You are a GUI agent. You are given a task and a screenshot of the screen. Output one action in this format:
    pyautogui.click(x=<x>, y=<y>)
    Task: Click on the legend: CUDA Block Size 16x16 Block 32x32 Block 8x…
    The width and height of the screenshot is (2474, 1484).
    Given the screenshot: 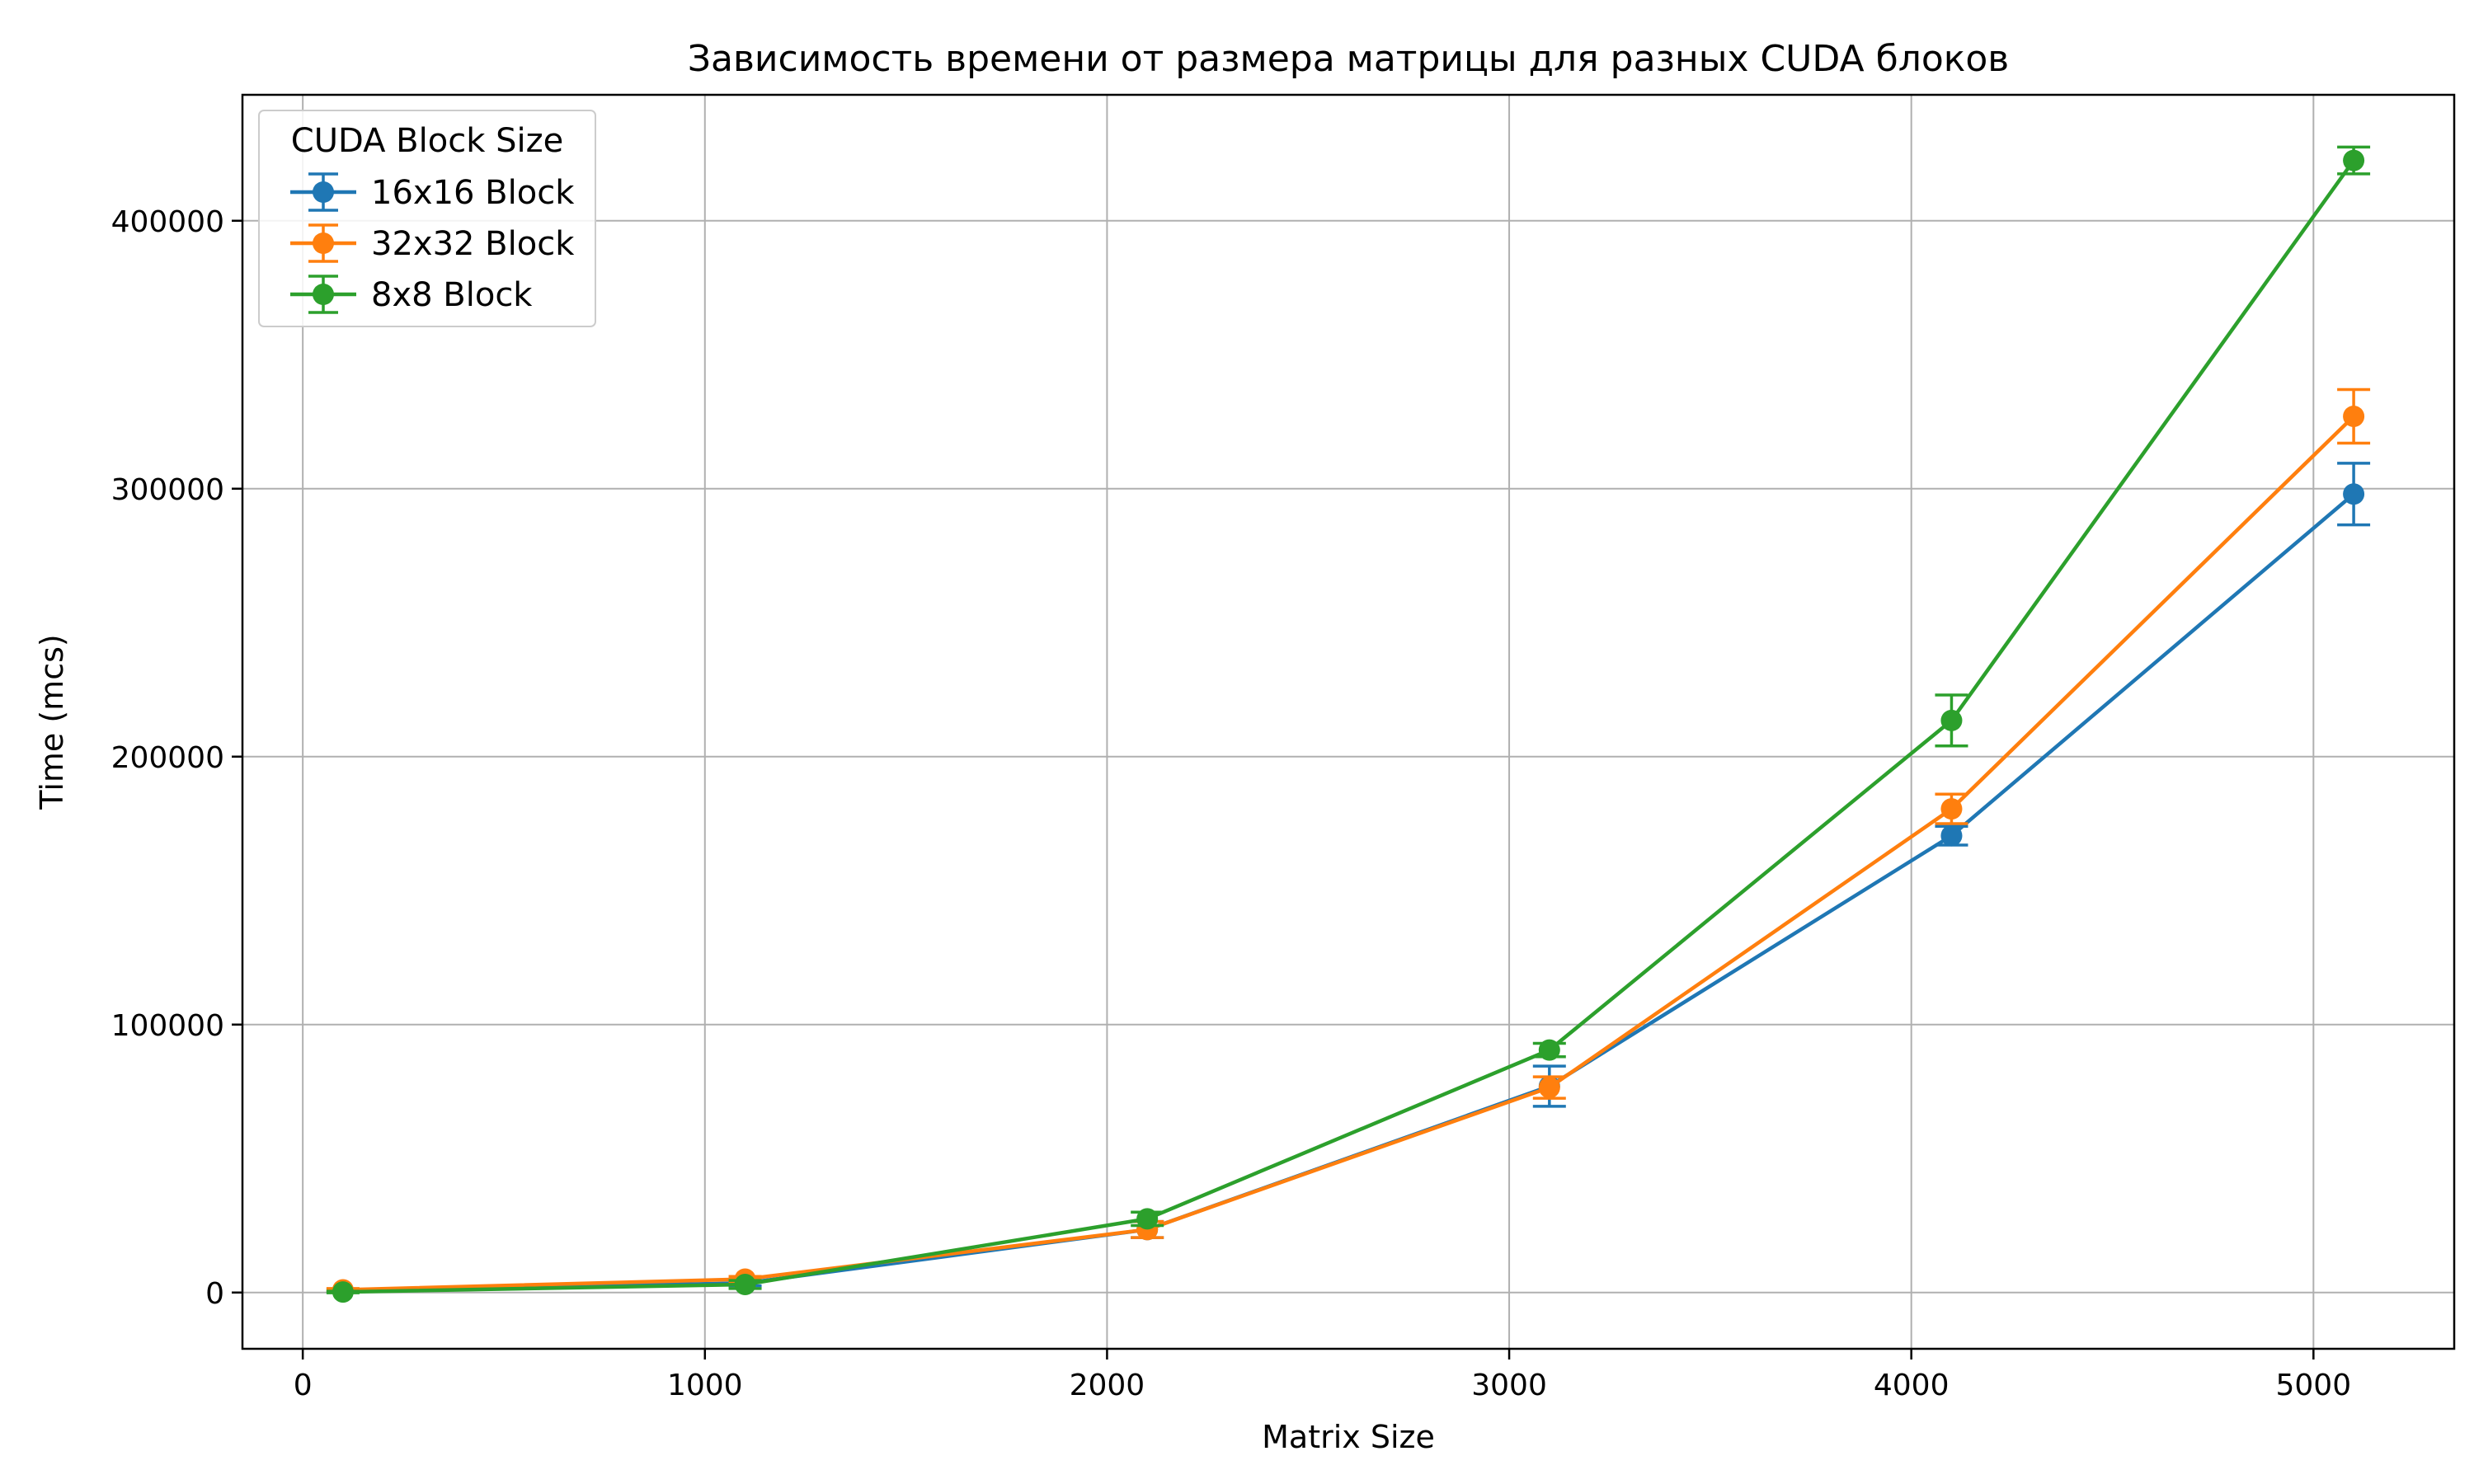 What is the action you would take?
    pyautogui.click(x=427, y=219)
    